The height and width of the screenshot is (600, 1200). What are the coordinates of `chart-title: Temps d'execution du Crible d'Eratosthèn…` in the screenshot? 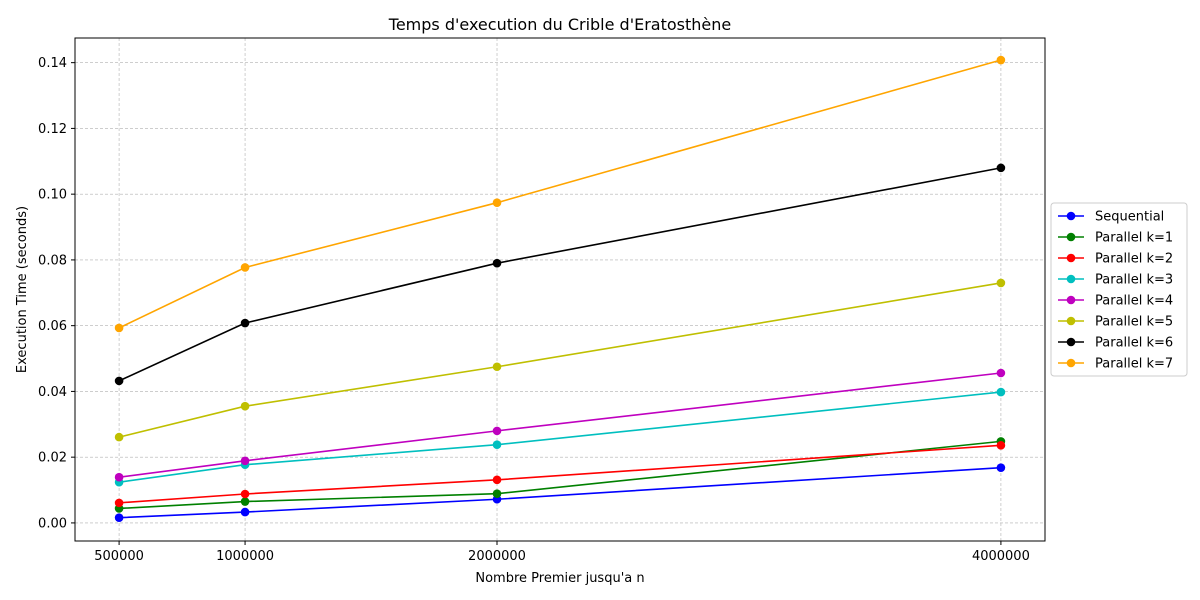 It's located at (559, 24).